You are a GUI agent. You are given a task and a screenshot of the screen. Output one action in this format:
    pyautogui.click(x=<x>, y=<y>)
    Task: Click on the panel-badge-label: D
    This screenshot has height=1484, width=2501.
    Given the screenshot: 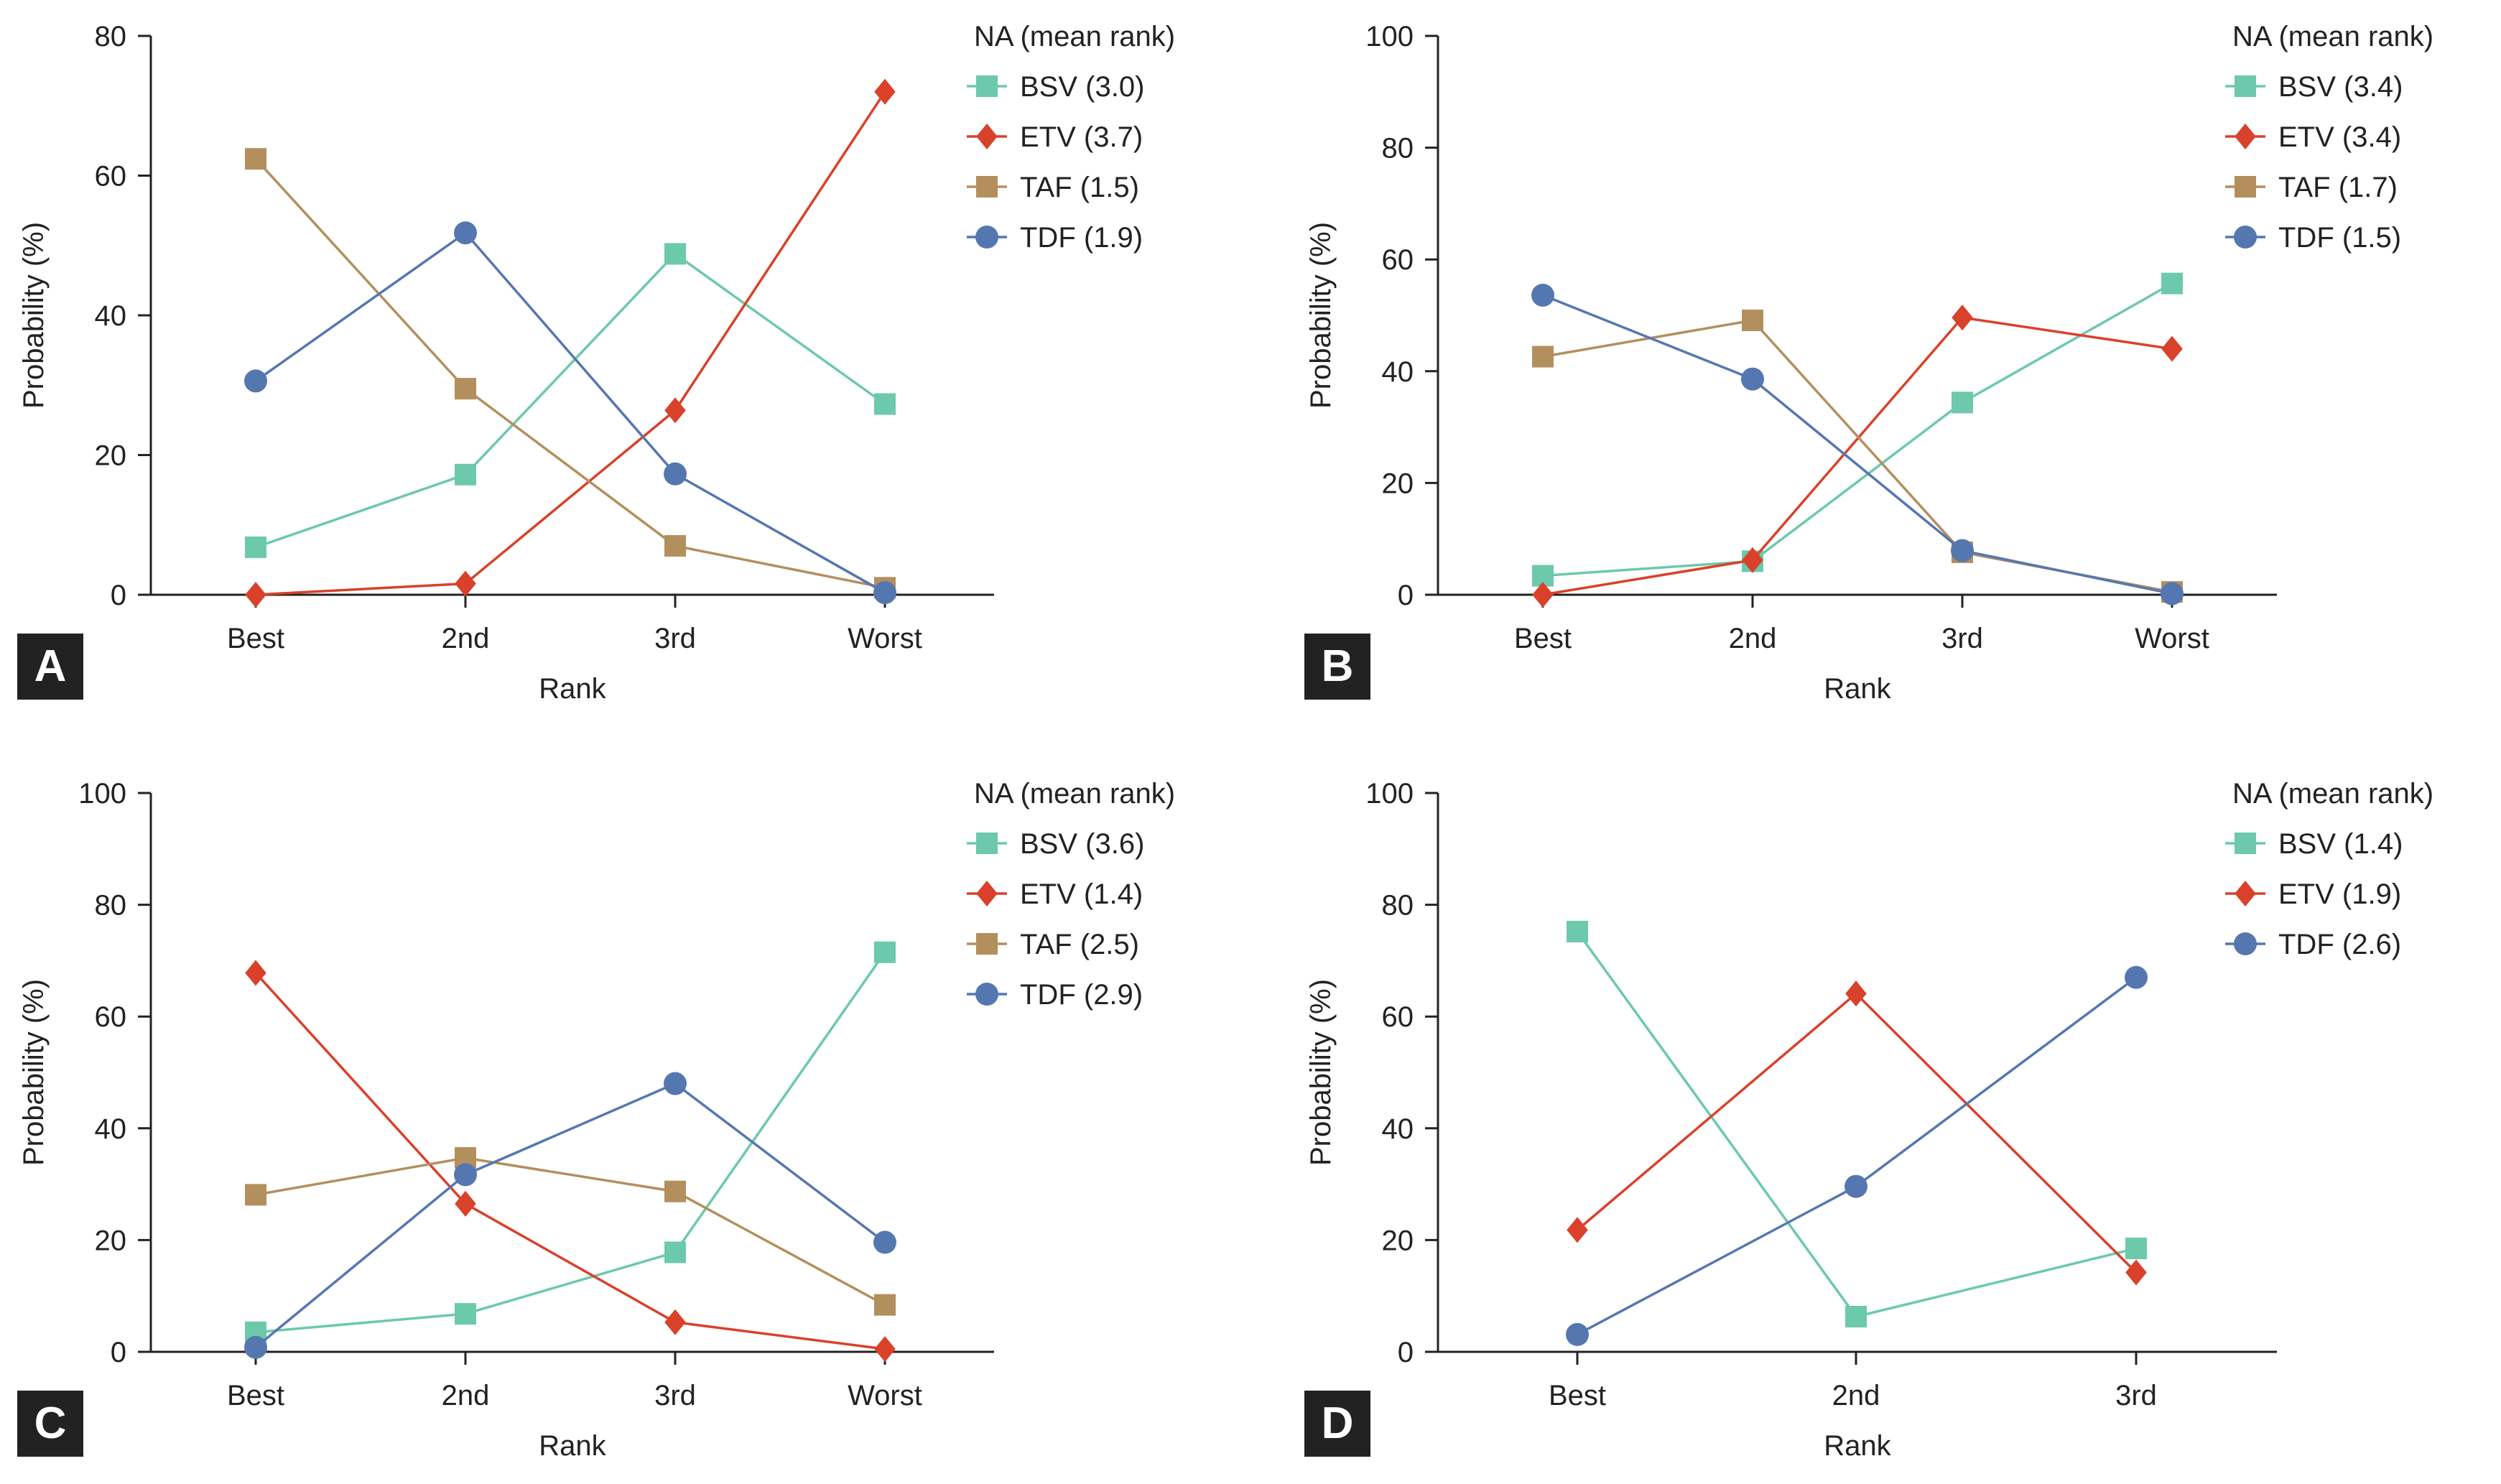 What is the action you would take?
    pyautogui.click(x=1338, y=1423)
    